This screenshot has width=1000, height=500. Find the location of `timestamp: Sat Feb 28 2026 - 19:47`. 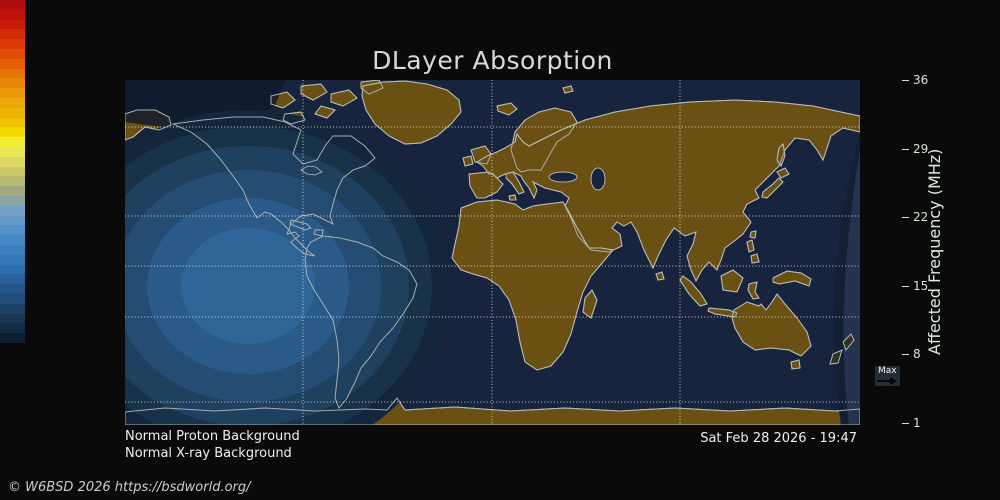

timestamp: Sat Feb 28 2026 - 19:47 is located at coordinates (778, 438).